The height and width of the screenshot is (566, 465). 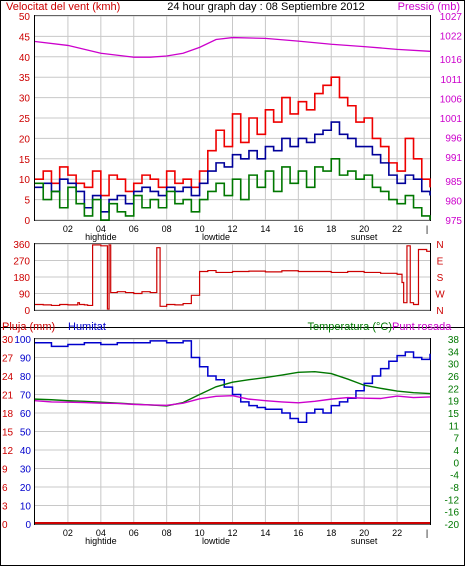 What do you see at coordinates (134, 229) in the screenshot?
I see `x-tick-label-top: 06` at bounding box center [134, 229].